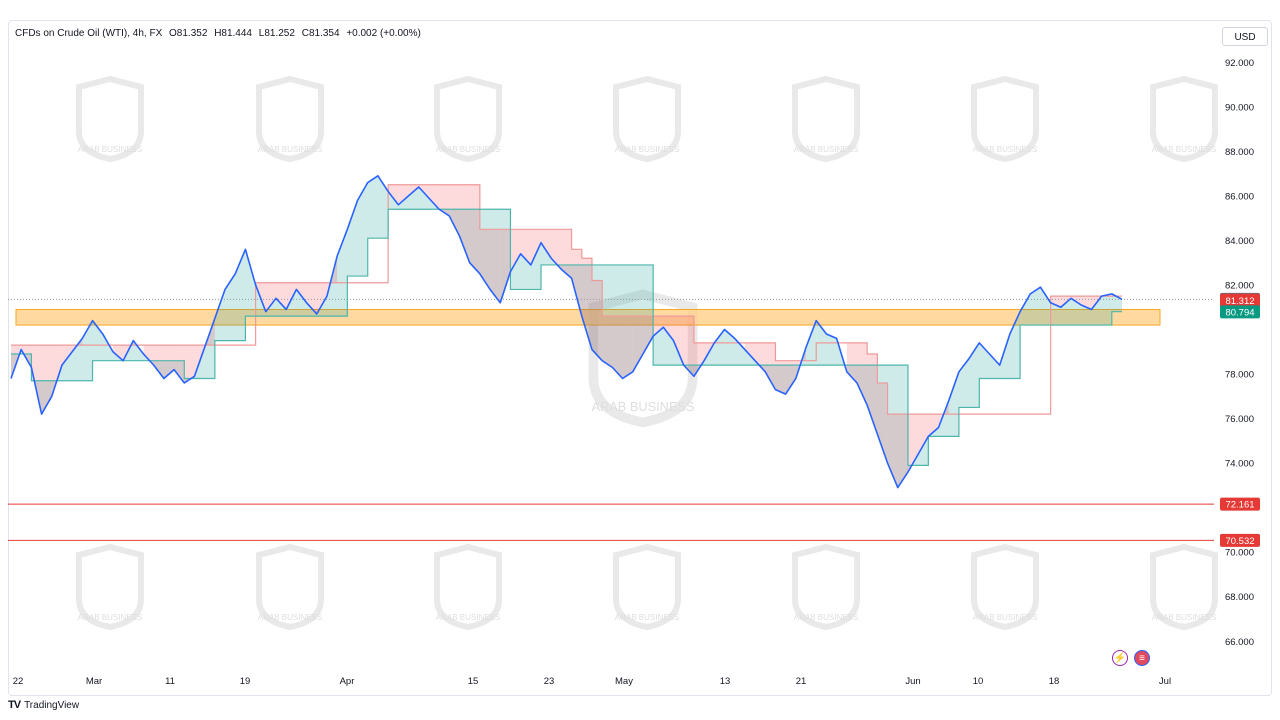 The height and width of the screenshot is (720, 1280). Describe the element at coordinates (592, 681) in the screenshot. I see `time-axis: 22 Mar 11 19 Apr 15 23 May 13 21 Jun 10 18 Jul` at that location.